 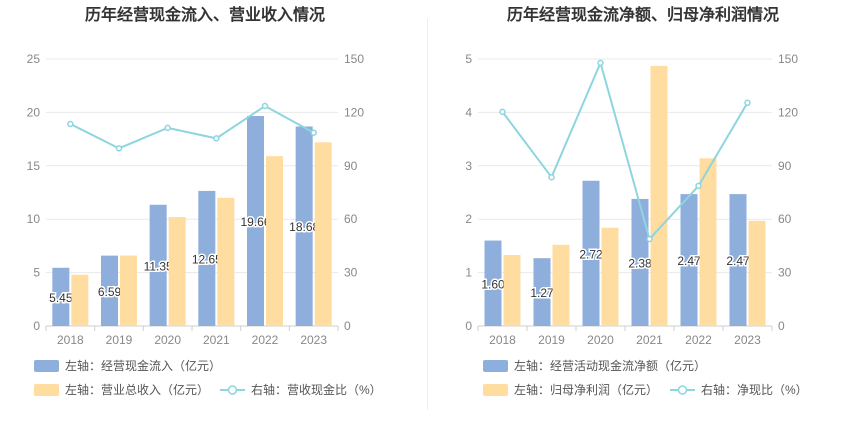 What do you see at coordinates (34, 112) in the screenshot?
I see `y-left-tick-label: 20` at bounding box center [34, 112].